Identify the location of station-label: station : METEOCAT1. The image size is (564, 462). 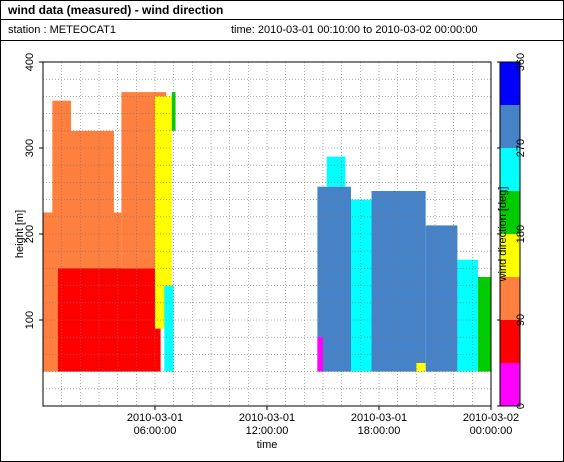
(62, 30).